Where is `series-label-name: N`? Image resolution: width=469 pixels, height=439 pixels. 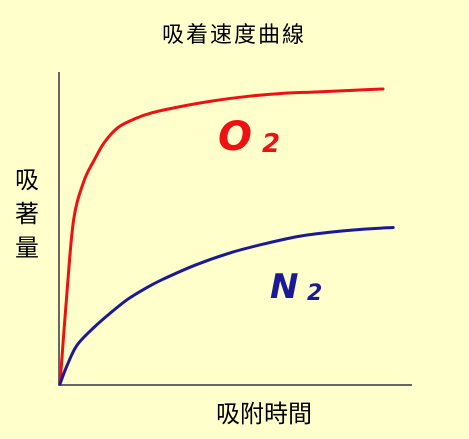 series-label-name: N is located at coordinates (284, 287).